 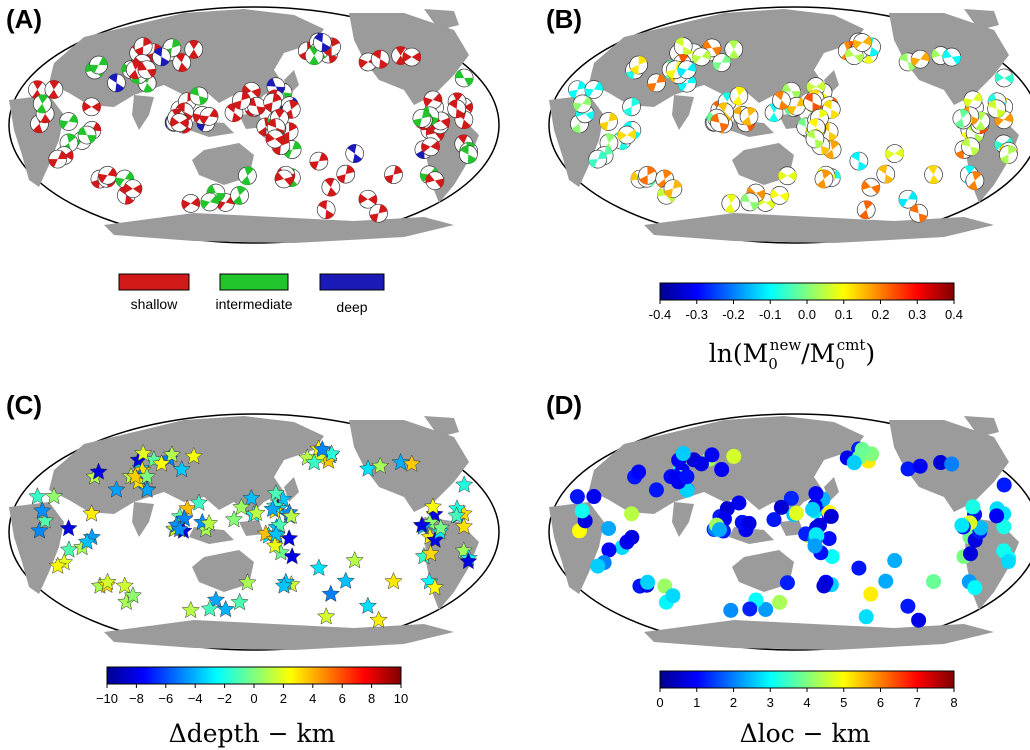 I want to click on legend-intermediate-label: intermediate, so click(x=253, y=304).